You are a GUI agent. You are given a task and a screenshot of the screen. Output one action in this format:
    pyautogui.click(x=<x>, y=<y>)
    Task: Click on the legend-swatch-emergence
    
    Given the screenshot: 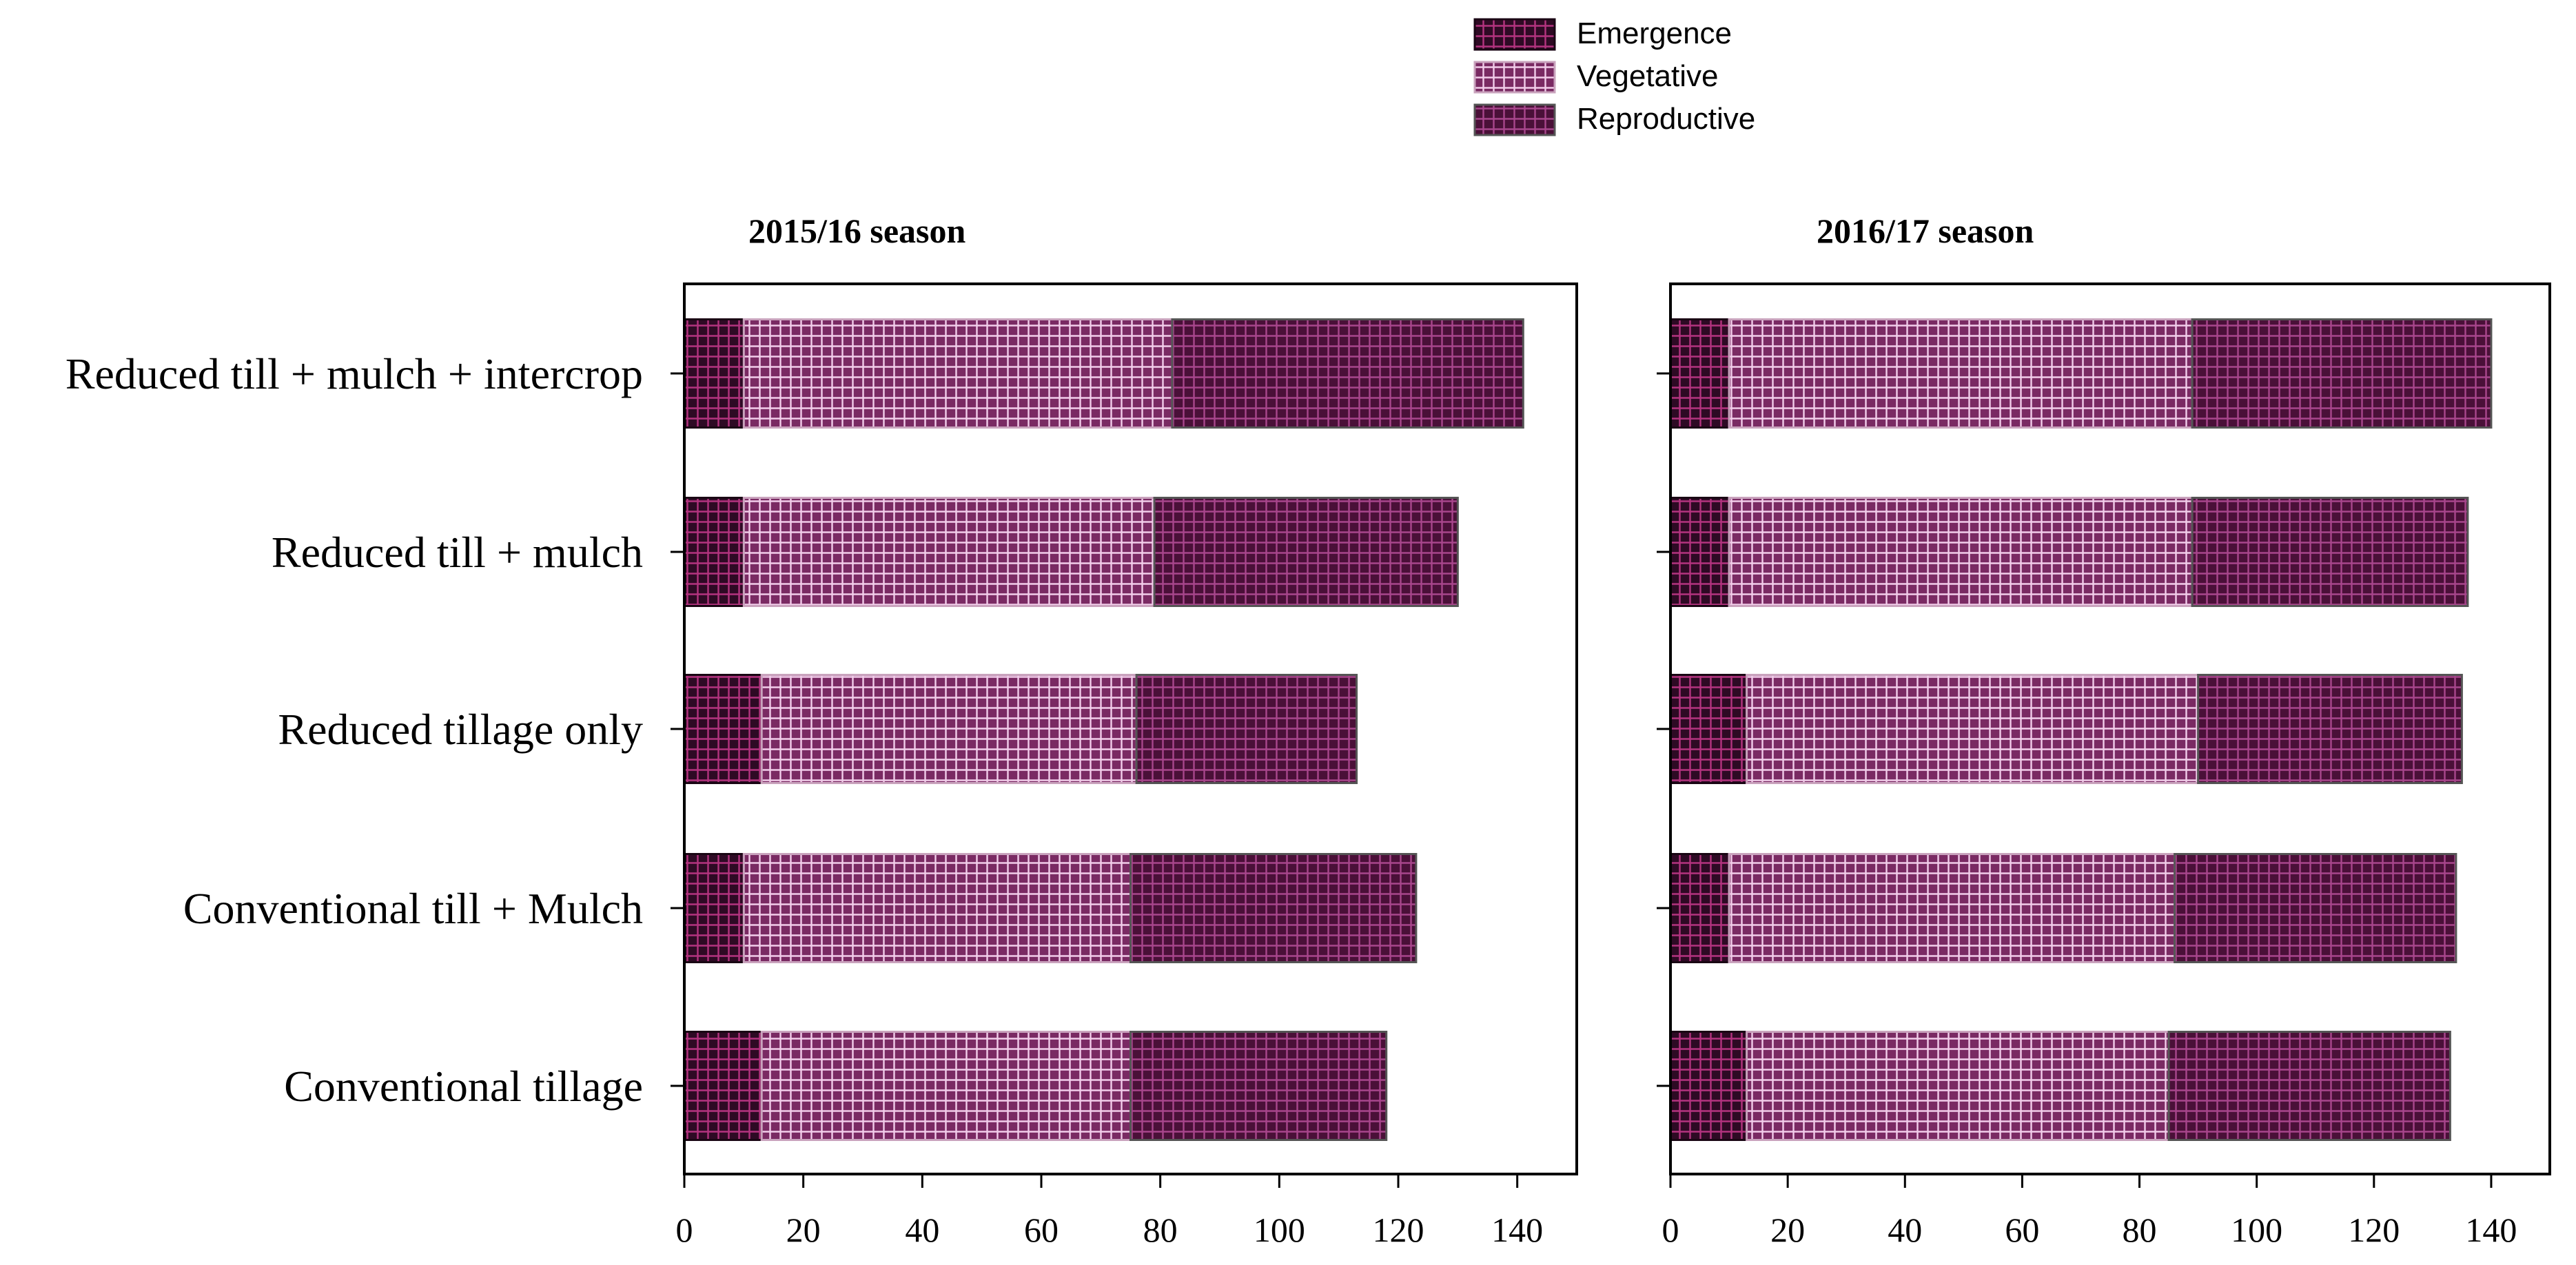 What is the action you would take?
    pyautogui.click(x=1514, y=34)
    